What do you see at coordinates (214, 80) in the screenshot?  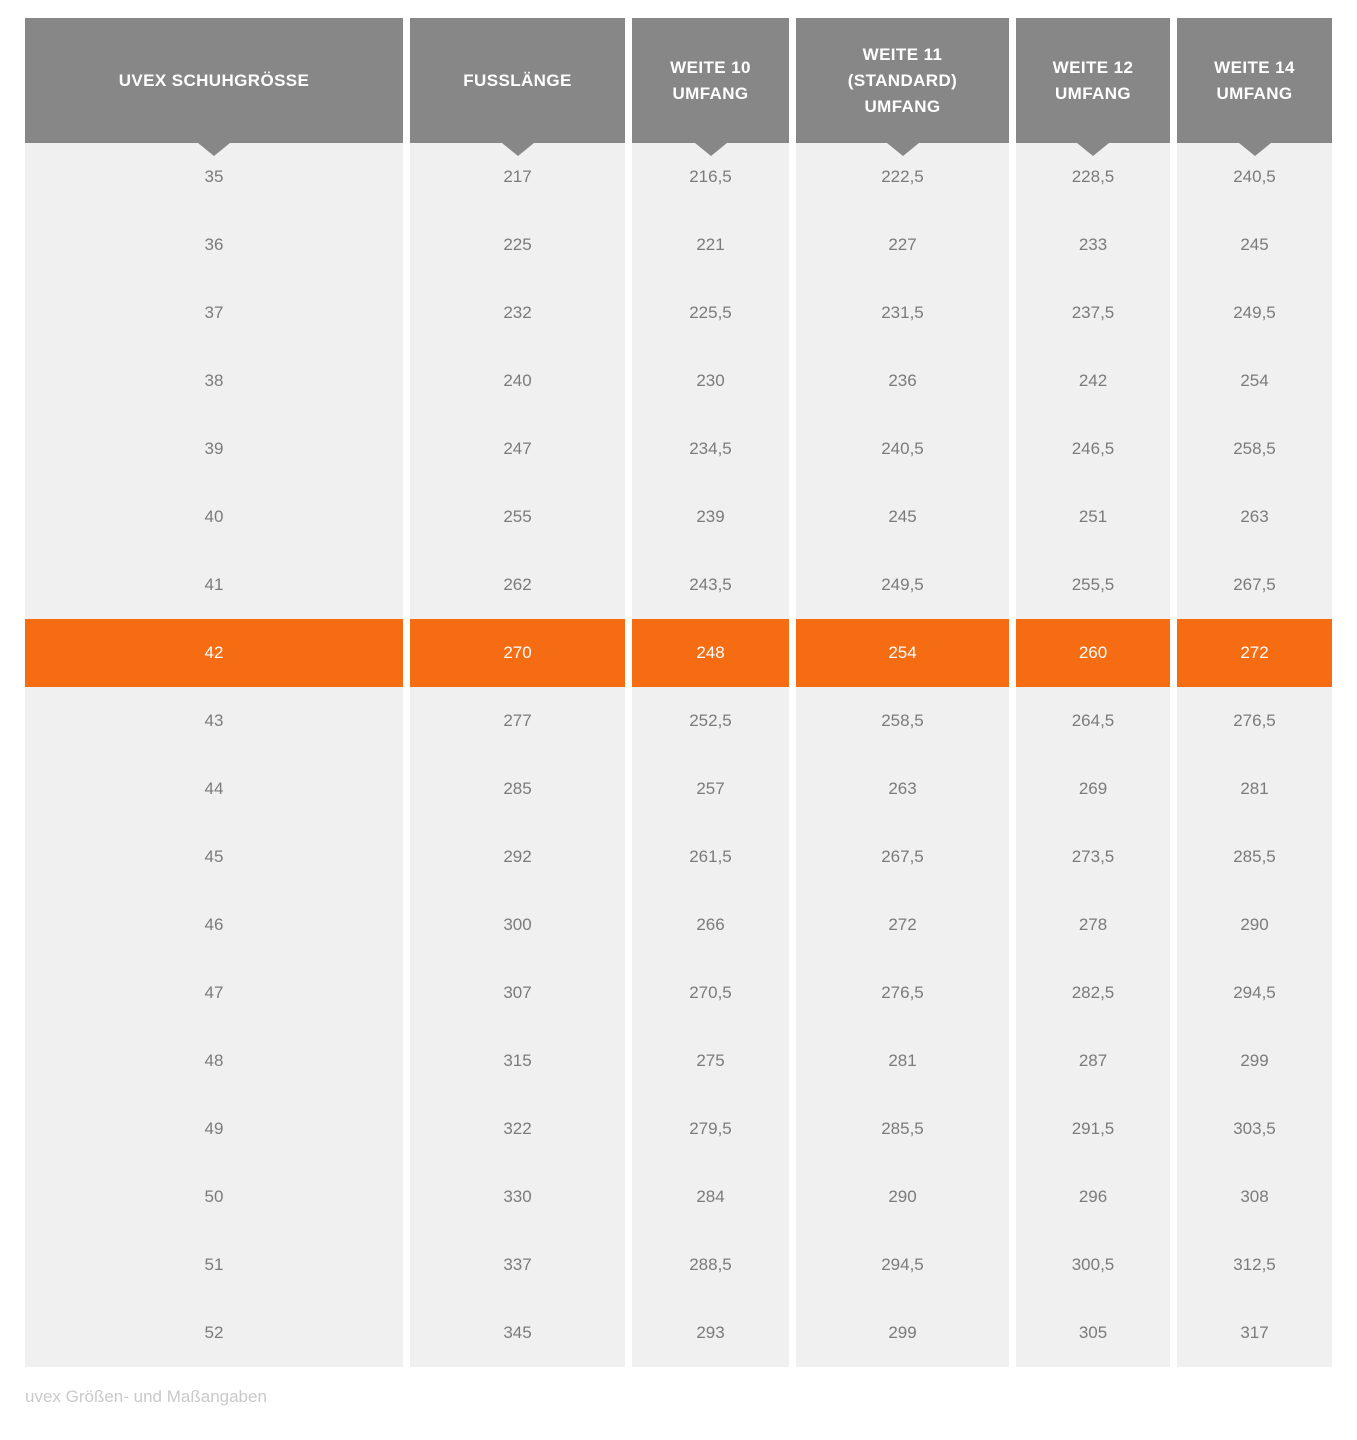 I see `column-header-label: UVEX SCHUHGRÖSSE` at bounding box center [214, 80].